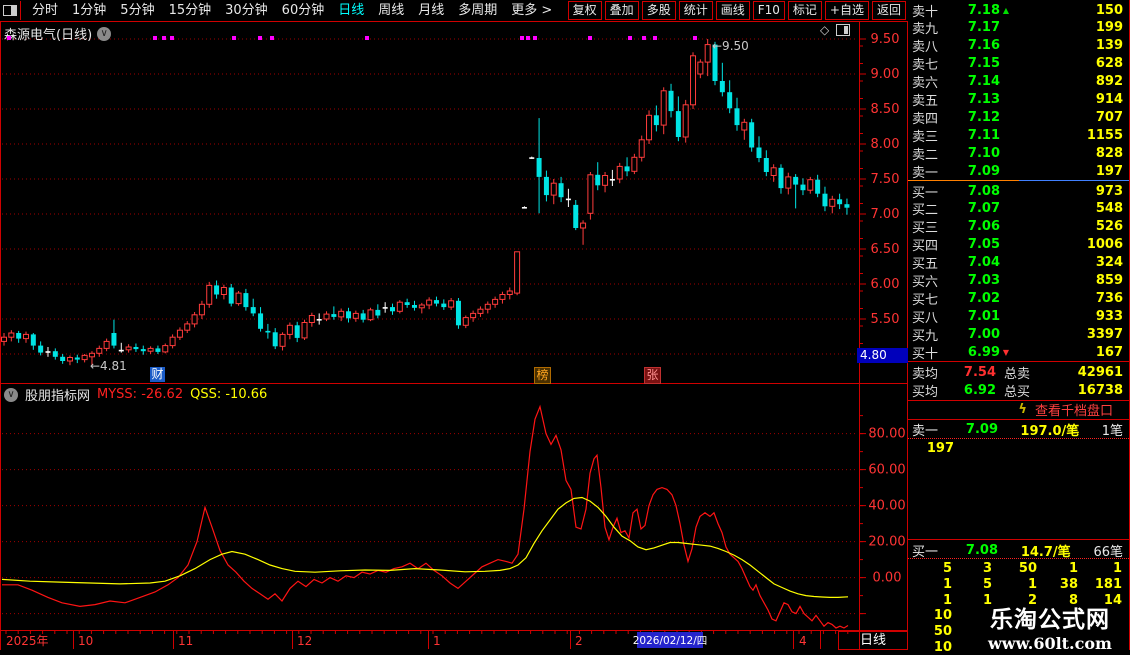 The image size is (1130, 655). I want to click on menu-button-标记: 标记, so click(804, 10).